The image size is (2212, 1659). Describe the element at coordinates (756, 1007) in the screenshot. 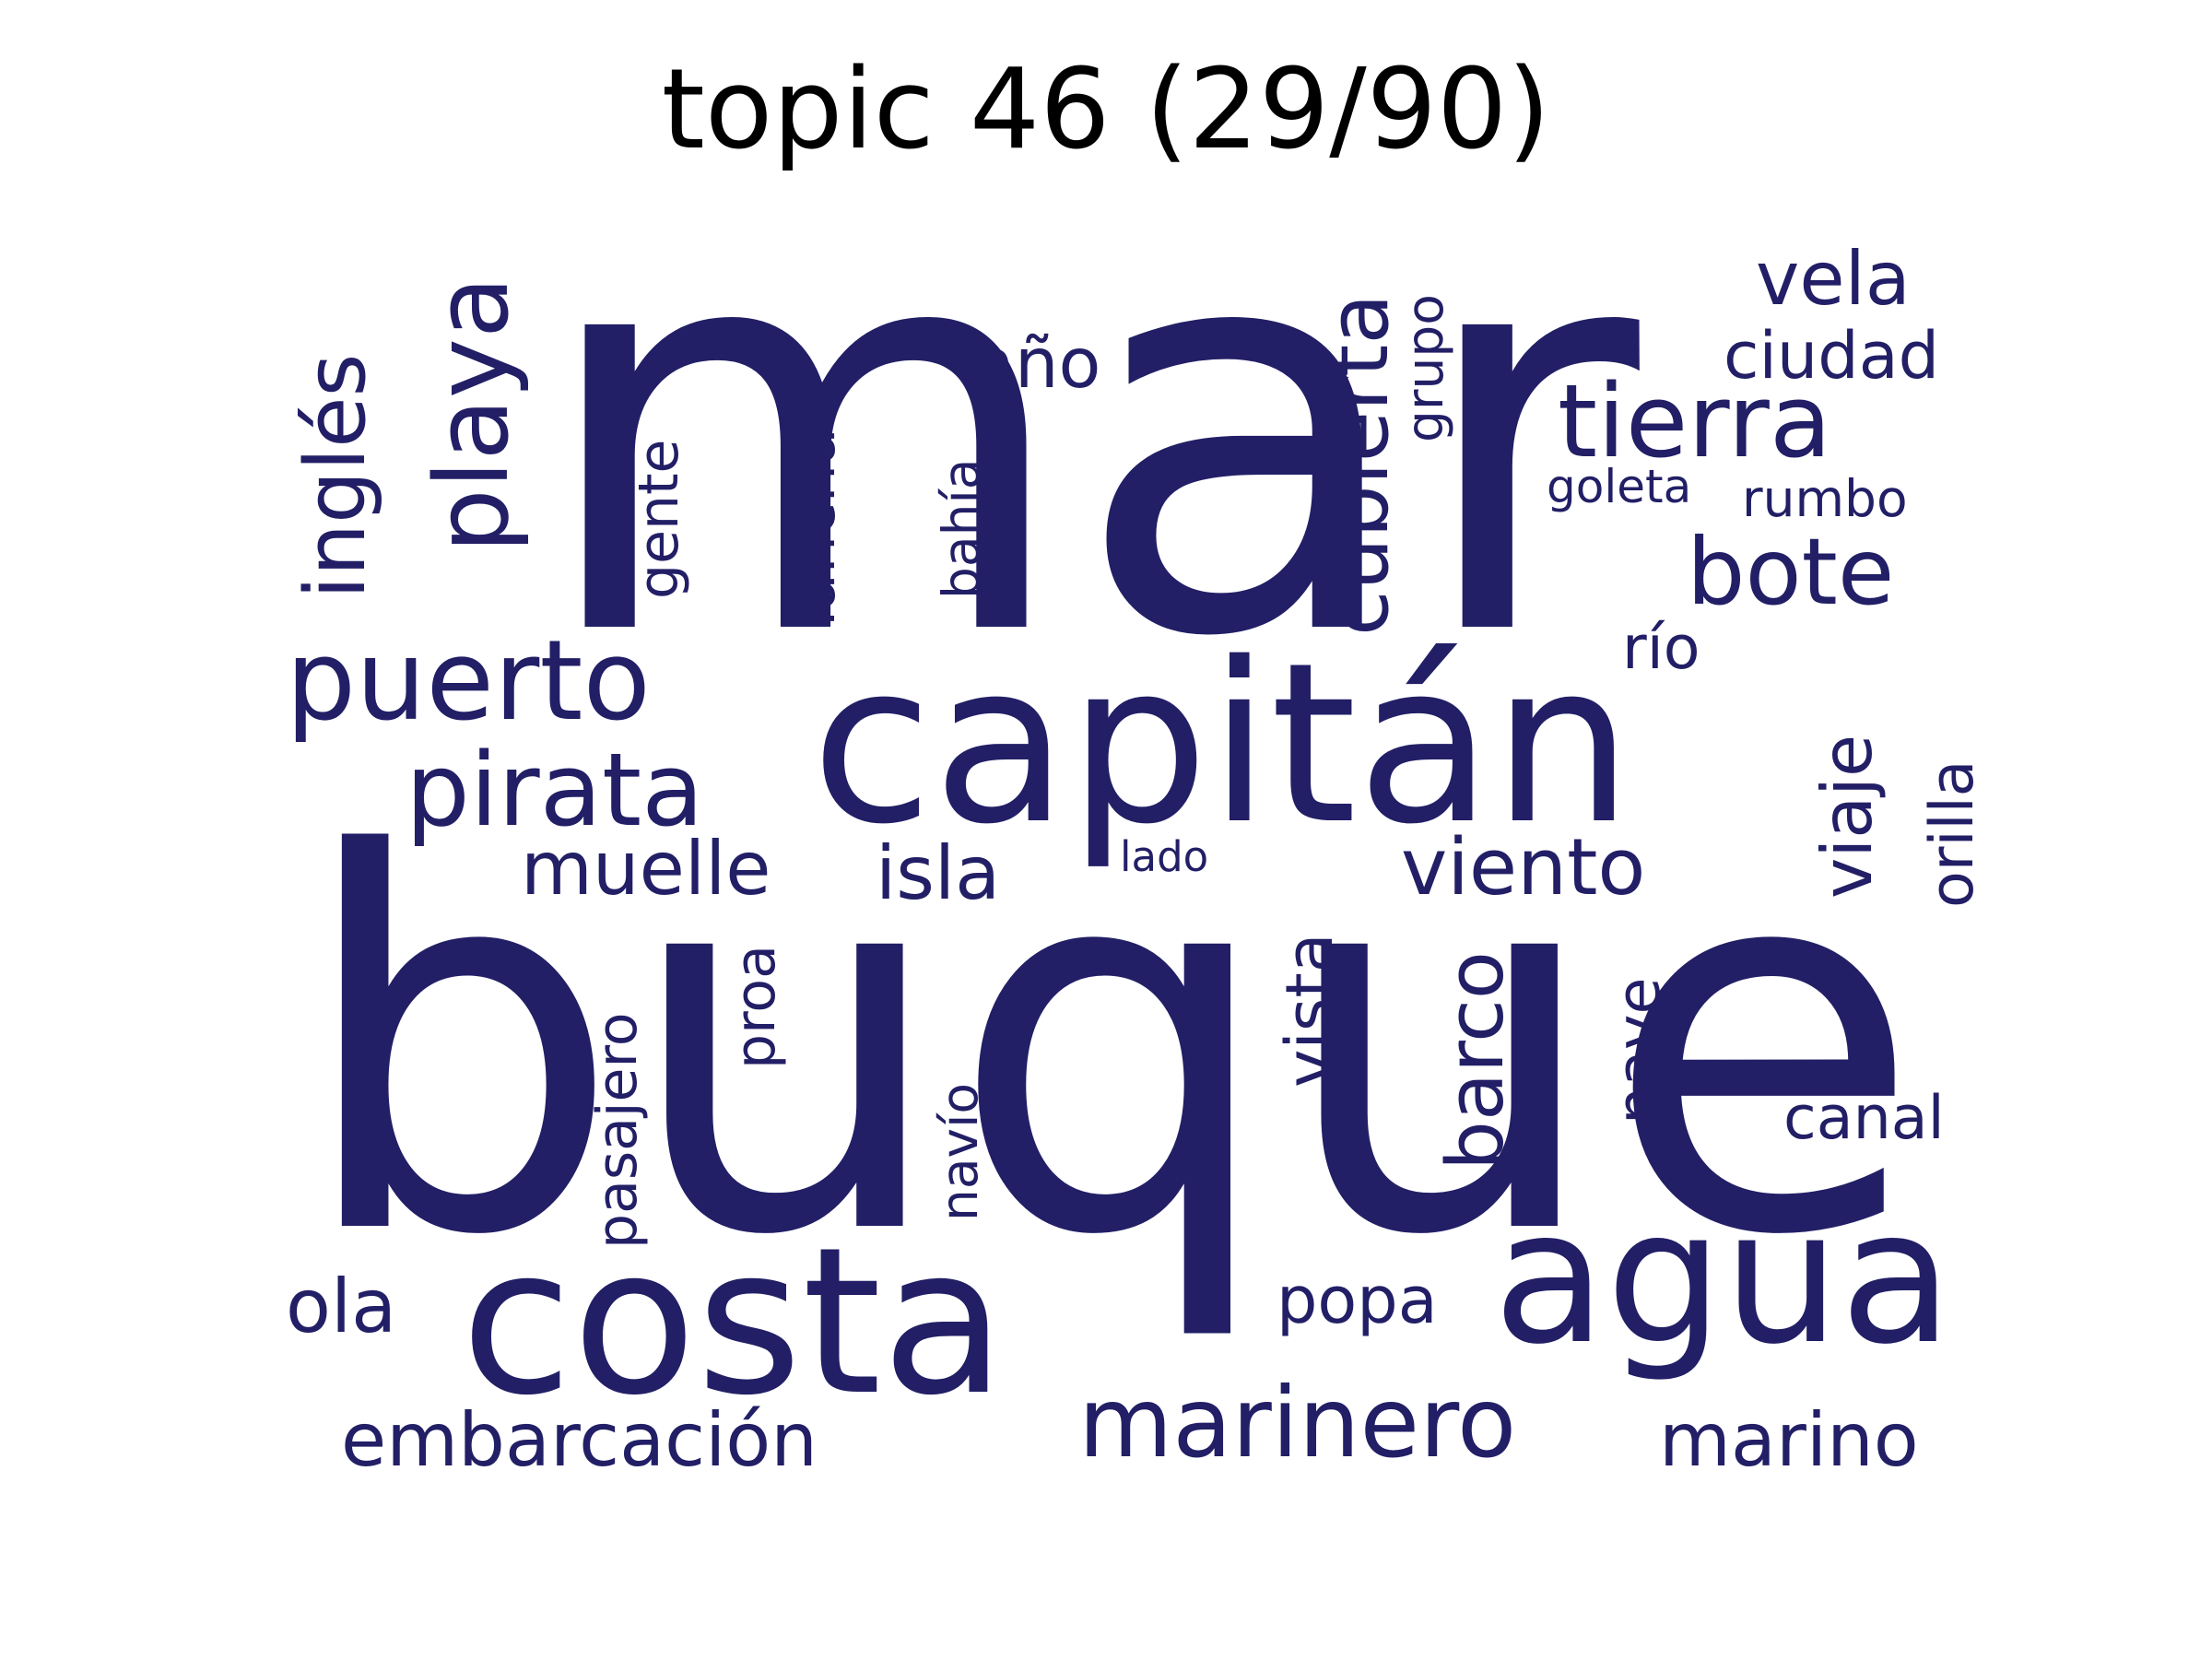

I see `word-38: proa` at that location.